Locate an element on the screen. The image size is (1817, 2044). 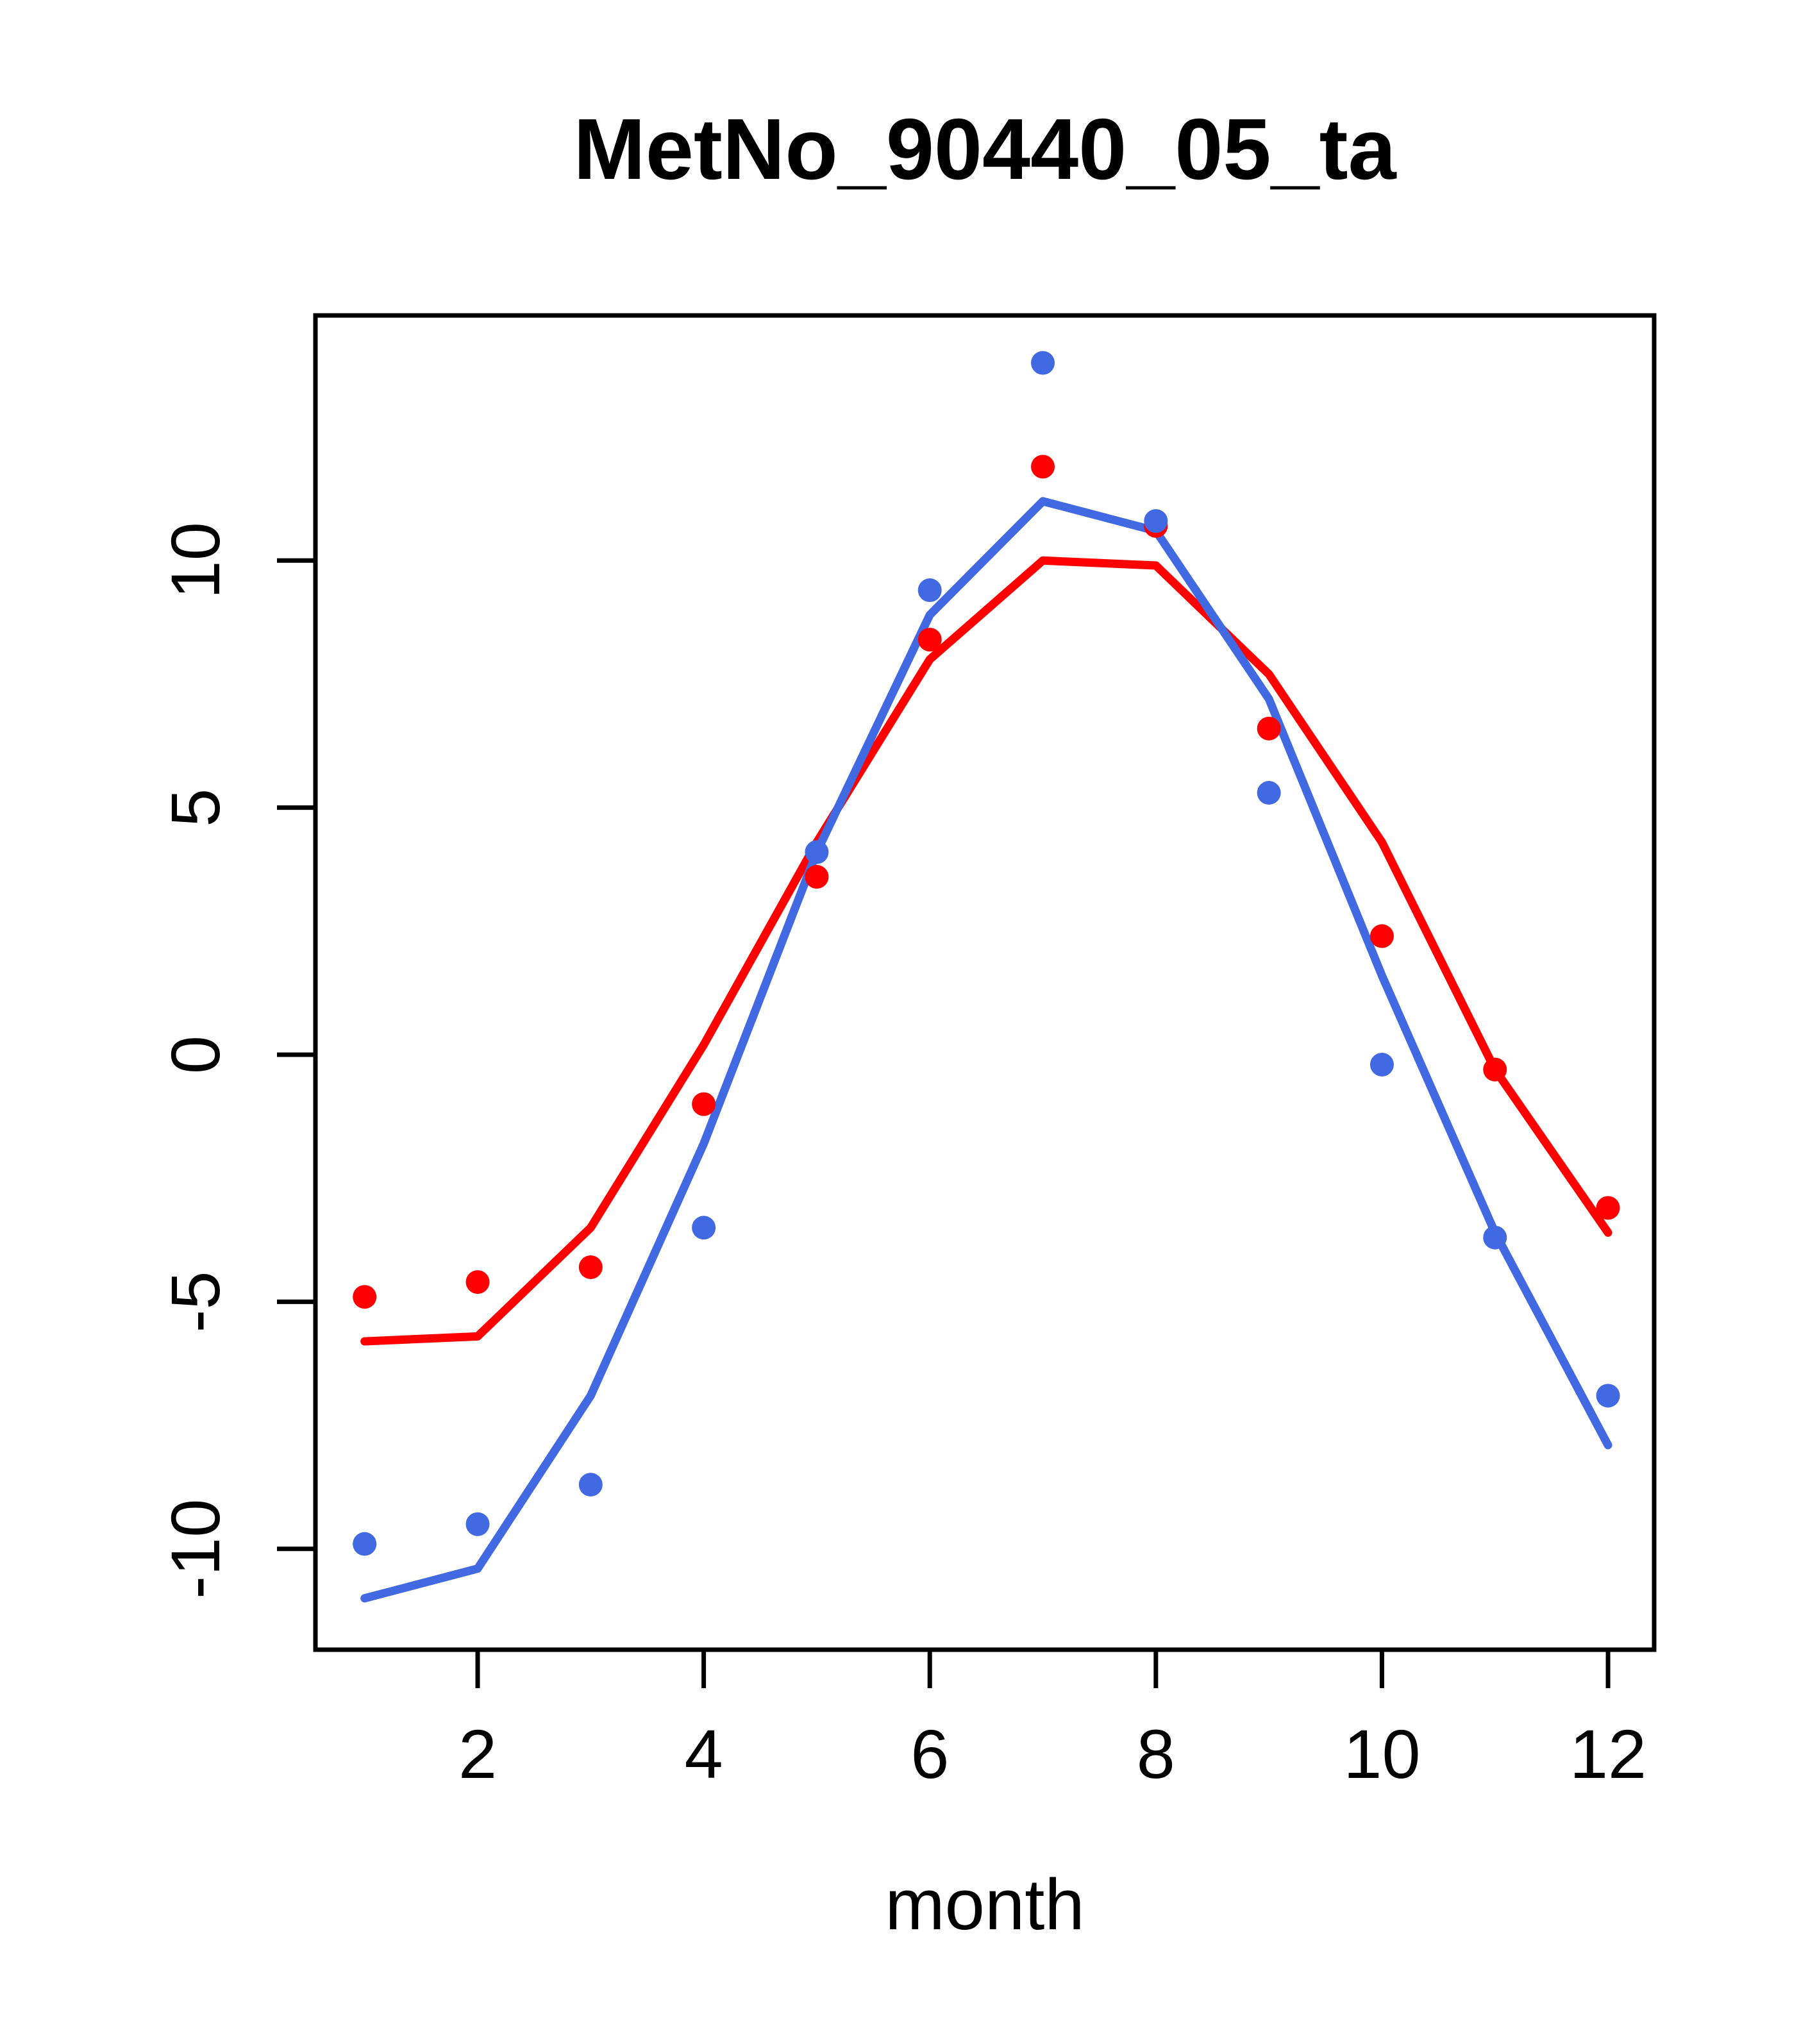
y-tick-label: -10 is located at coordinates (195, 1549).